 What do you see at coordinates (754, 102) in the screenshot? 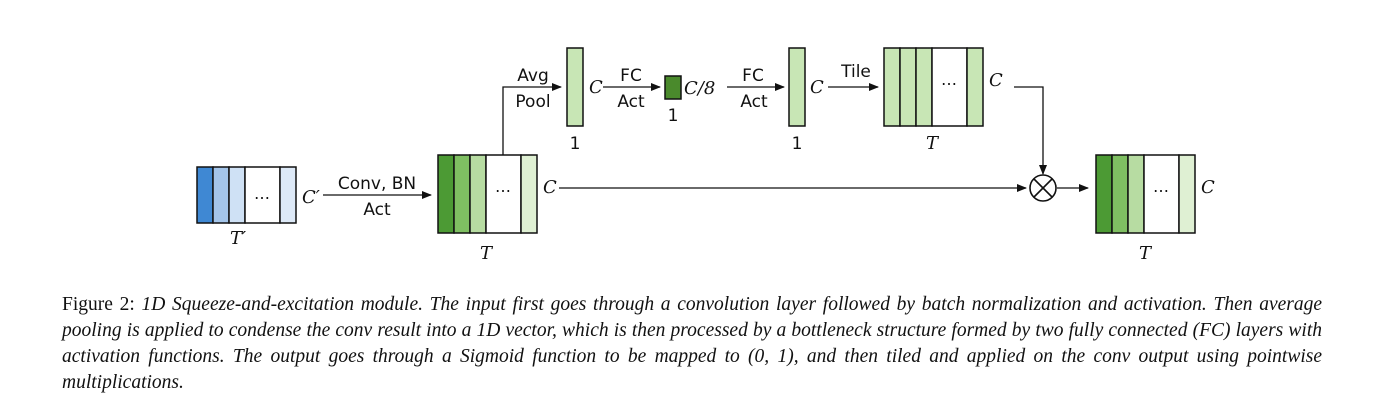
I see `act-label-3: Act` at bounding box center [754, 102].